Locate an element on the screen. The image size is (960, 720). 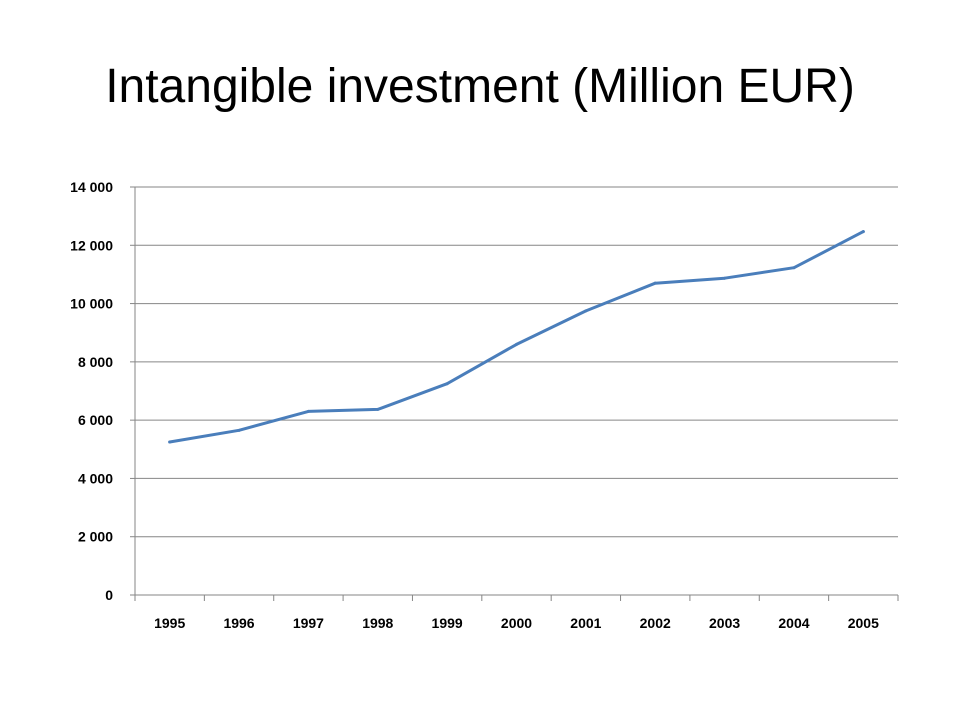
x-tick-label: 2000 is located at coordinates (516, 623).